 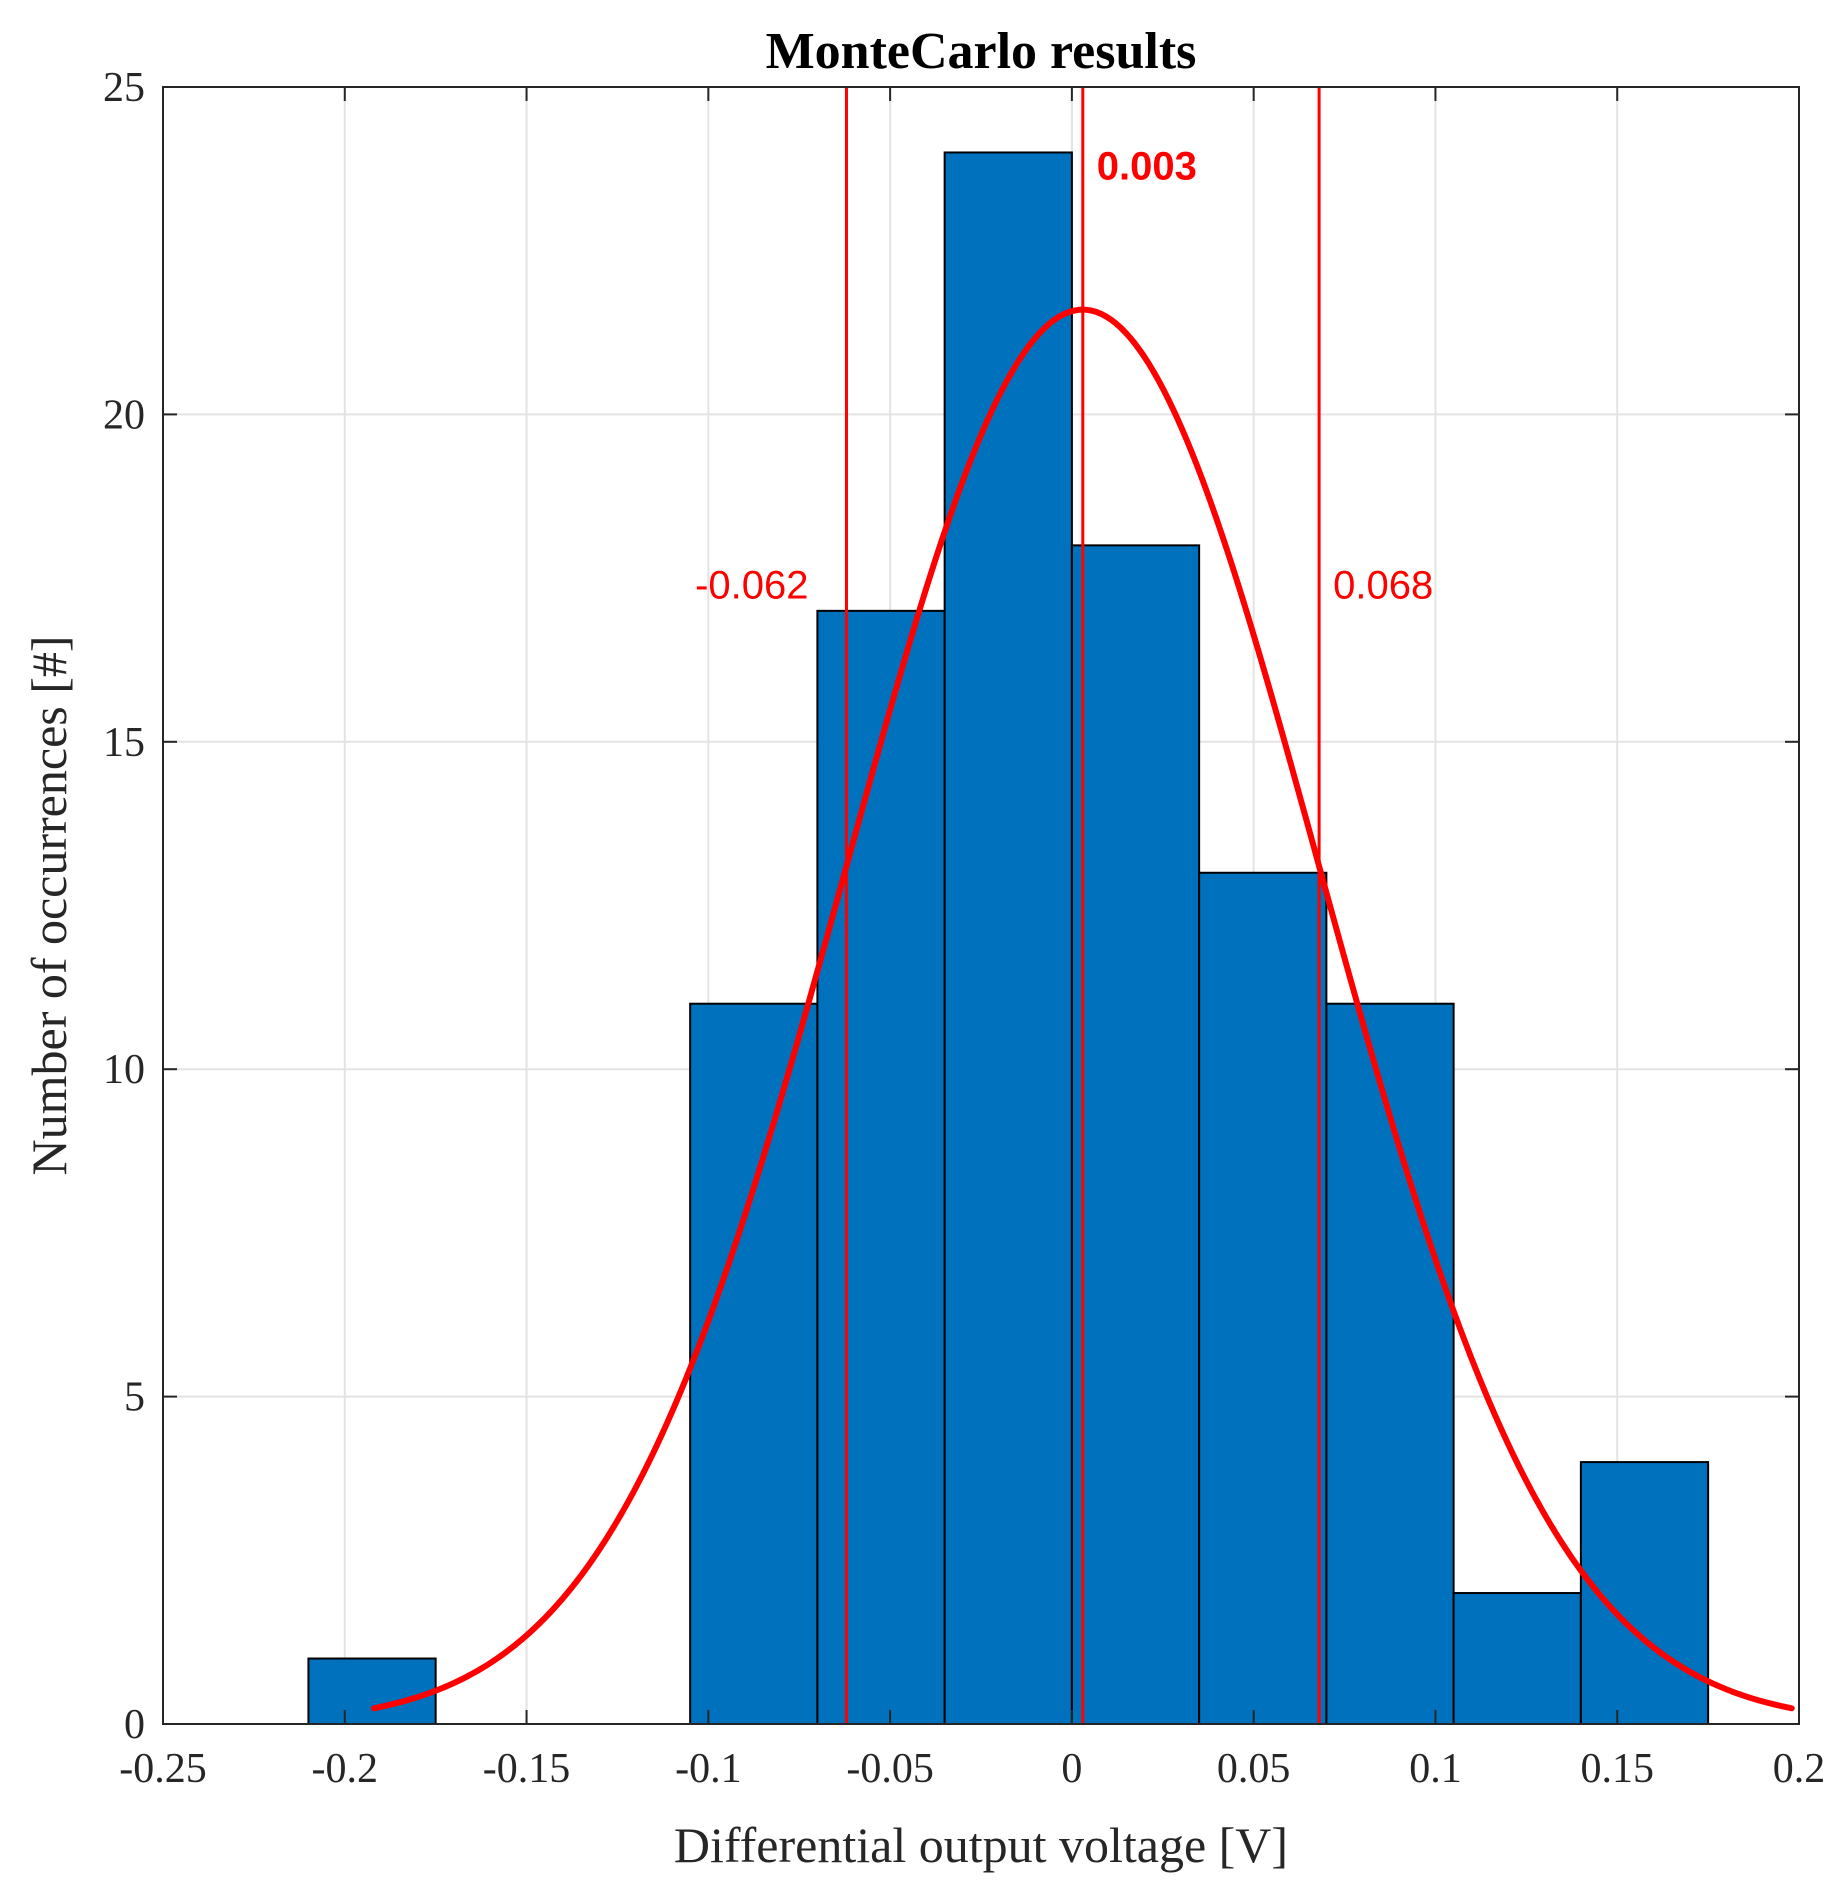 I want to click on y-tick-label-3: 15, so click(x=124, y=743).